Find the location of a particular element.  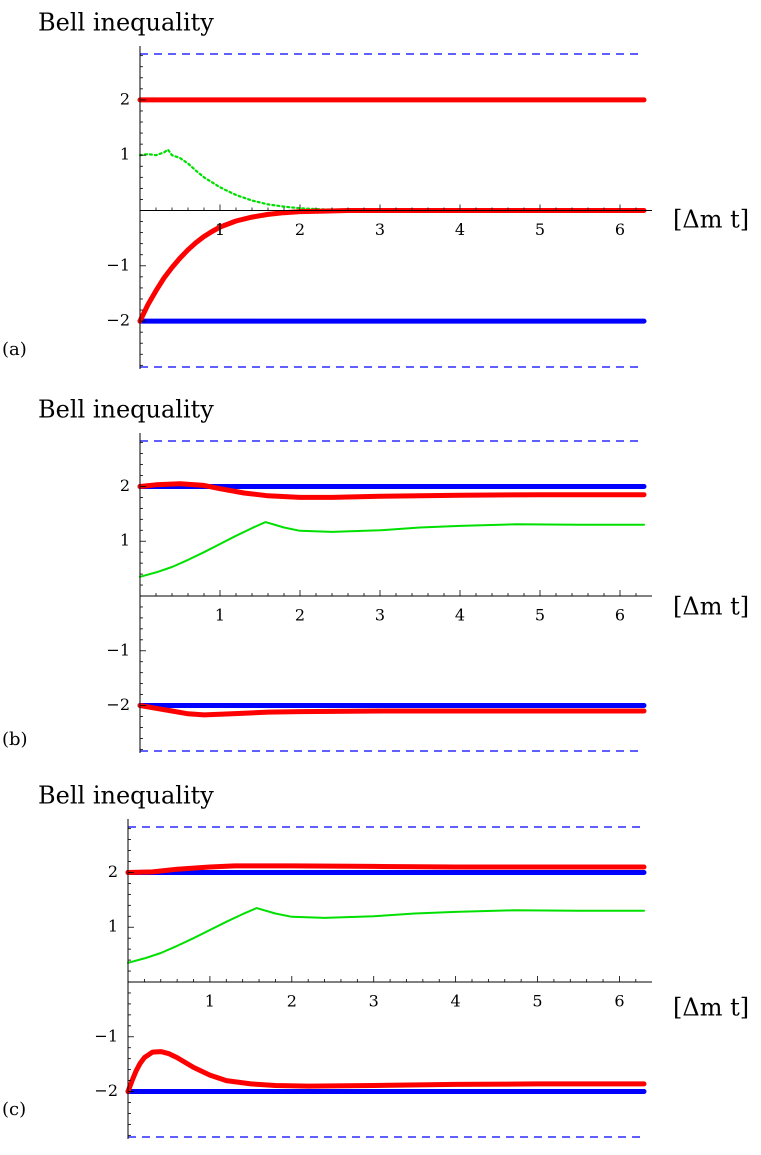

panel-label: (b) is located at coordinates (15, 739).